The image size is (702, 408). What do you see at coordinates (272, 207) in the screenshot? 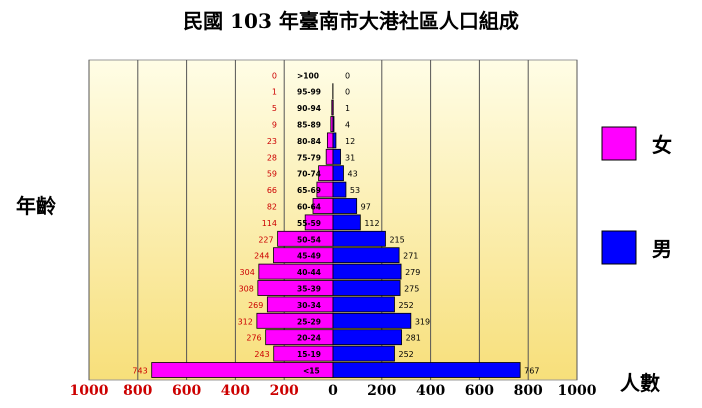
I see `female-value-label: 82` at bounding box center [272, 207].